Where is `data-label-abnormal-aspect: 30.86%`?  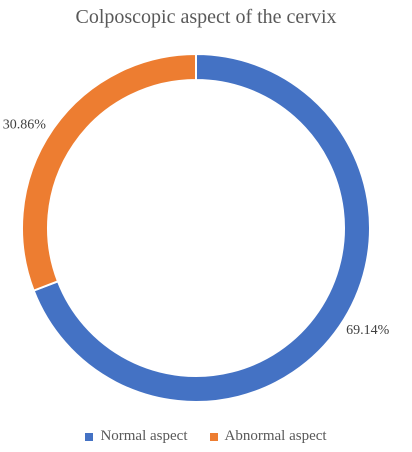 data-label-abnormal-aspect: 30.86% is located at coordinates (25, 124).